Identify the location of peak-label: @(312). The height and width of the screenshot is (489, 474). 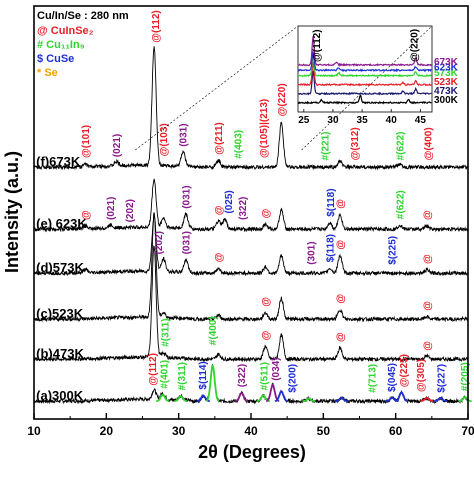
(355, 143).